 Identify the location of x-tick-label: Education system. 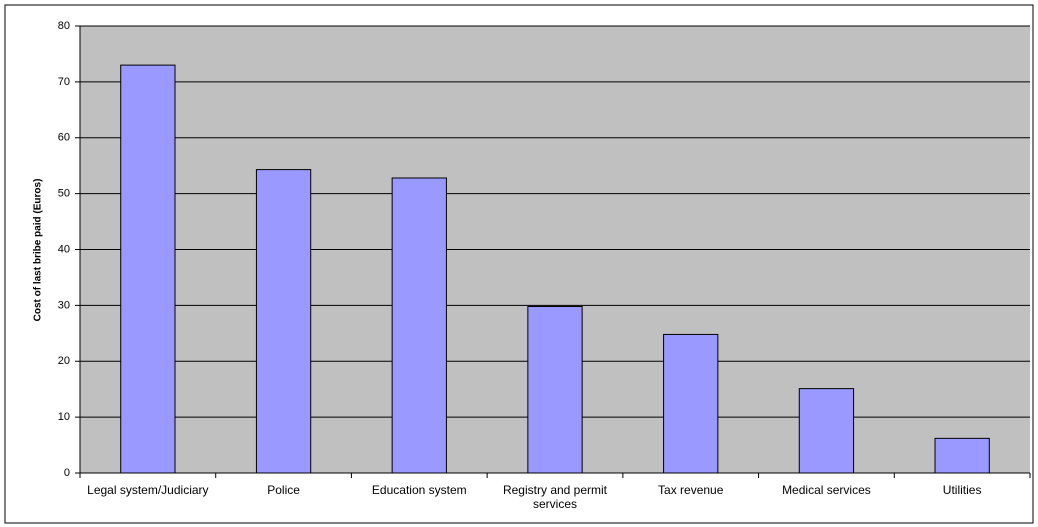
(419, 490).